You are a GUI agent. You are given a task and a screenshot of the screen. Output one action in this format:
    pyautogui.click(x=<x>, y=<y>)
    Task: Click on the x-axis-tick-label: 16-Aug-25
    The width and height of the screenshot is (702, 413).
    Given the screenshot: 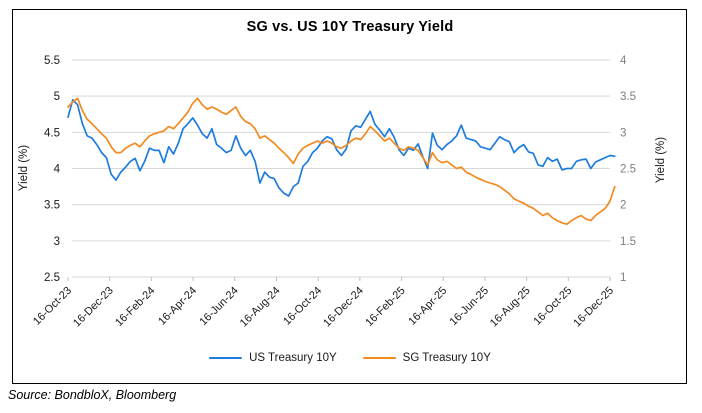 What is the action you would take?
    pyautogui.click(x=510, y=307)
    